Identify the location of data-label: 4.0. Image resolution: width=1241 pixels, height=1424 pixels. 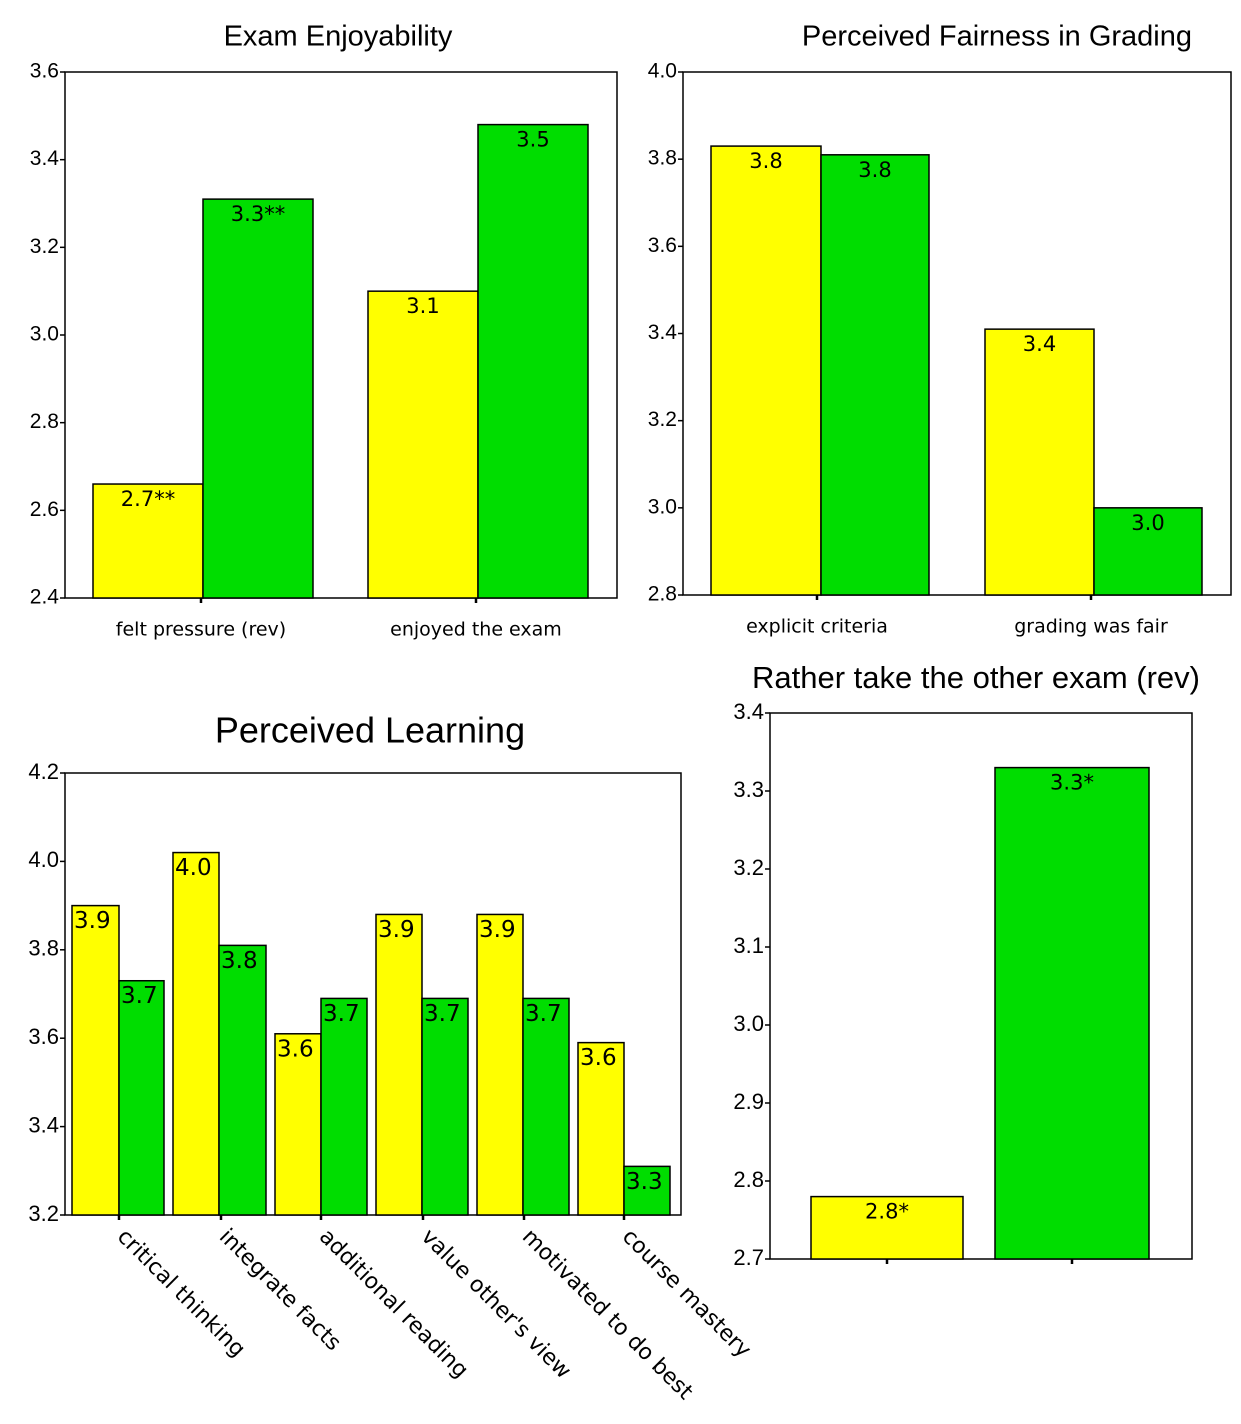
(193, 868).